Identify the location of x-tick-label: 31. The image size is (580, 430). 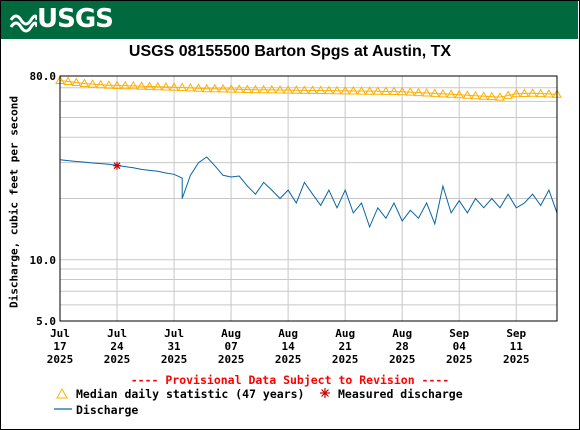
(174, 346).